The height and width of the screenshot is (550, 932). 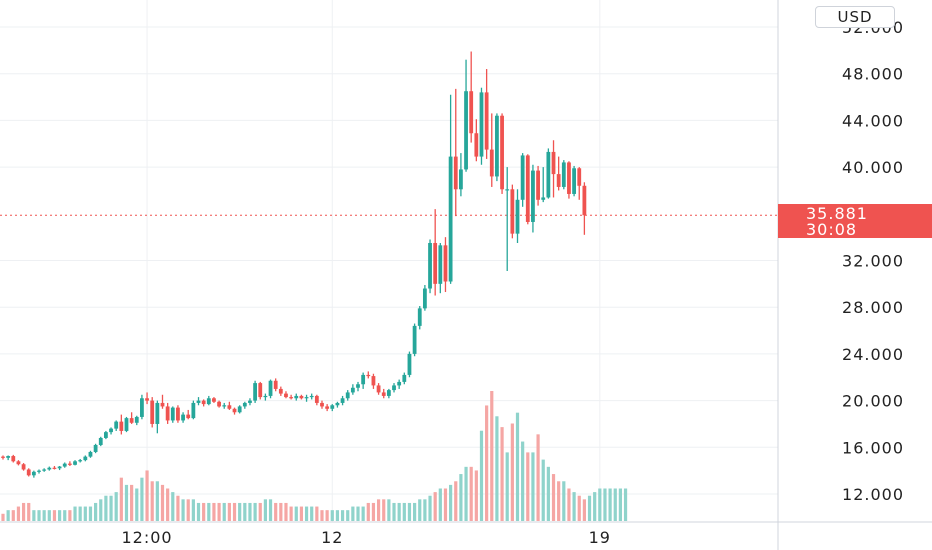 I want to click on y-tick-label: 32.000, so click(x=873, y=261).